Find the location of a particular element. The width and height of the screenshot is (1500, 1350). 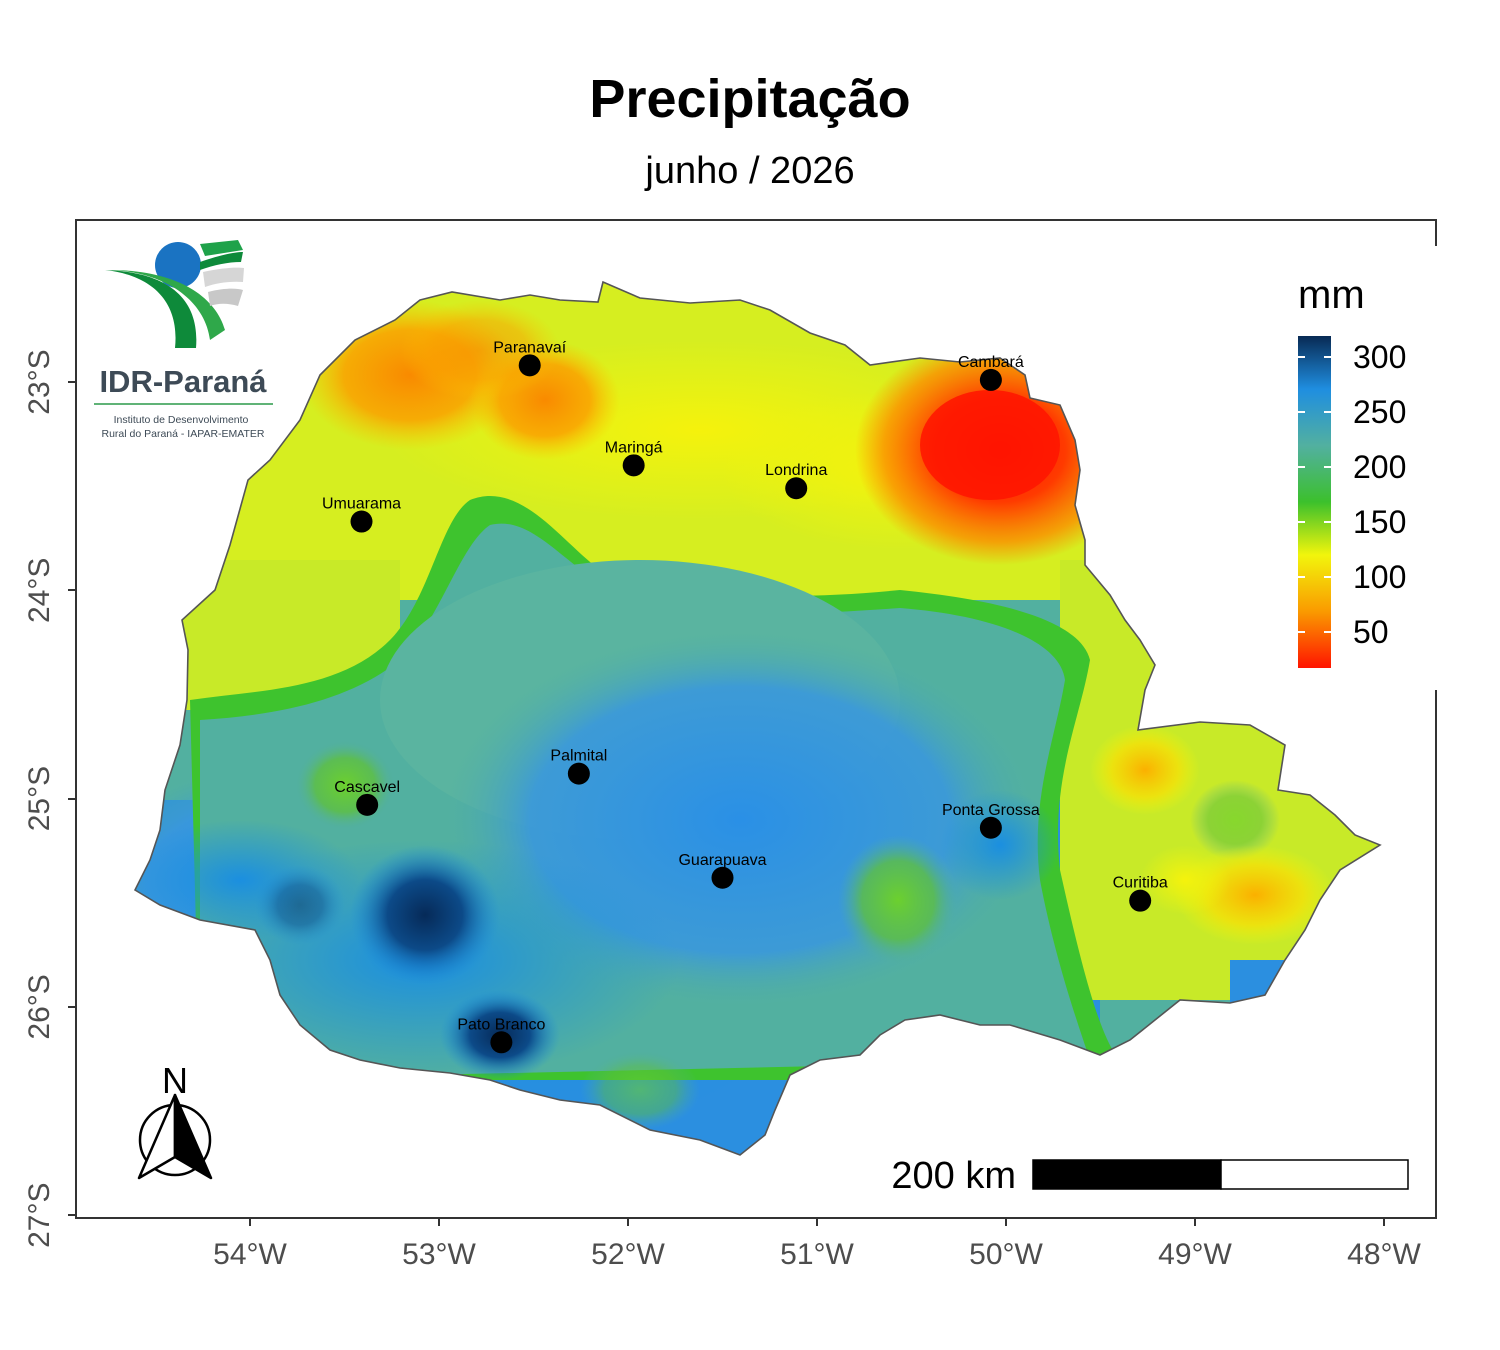

logo-name: IDR-Paraná is located at coordinates (183, 381).